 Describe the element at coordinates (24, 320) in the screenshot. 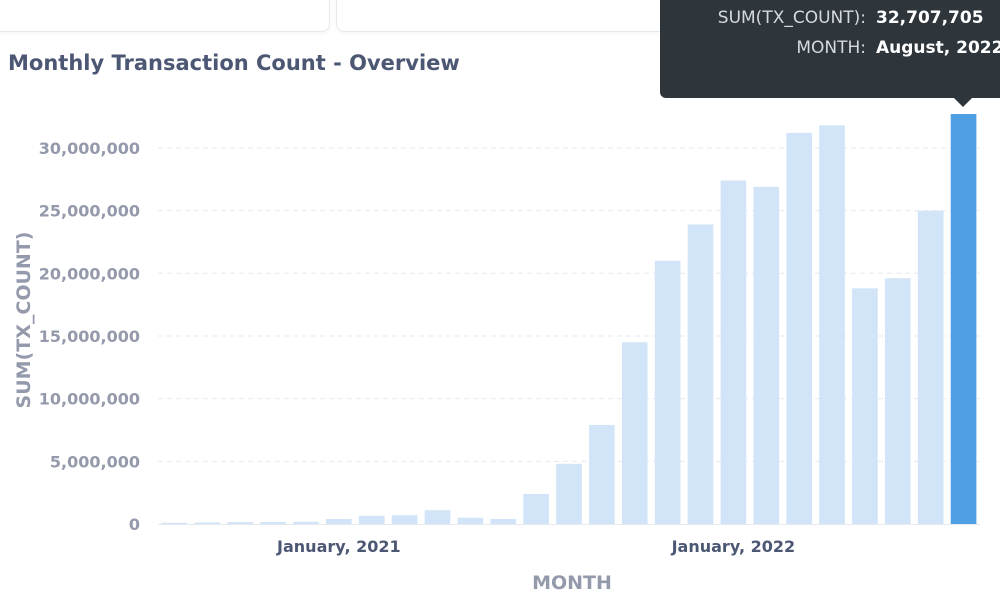

I see `y-axis-label: SUM(TX_COUNT)` at that location.